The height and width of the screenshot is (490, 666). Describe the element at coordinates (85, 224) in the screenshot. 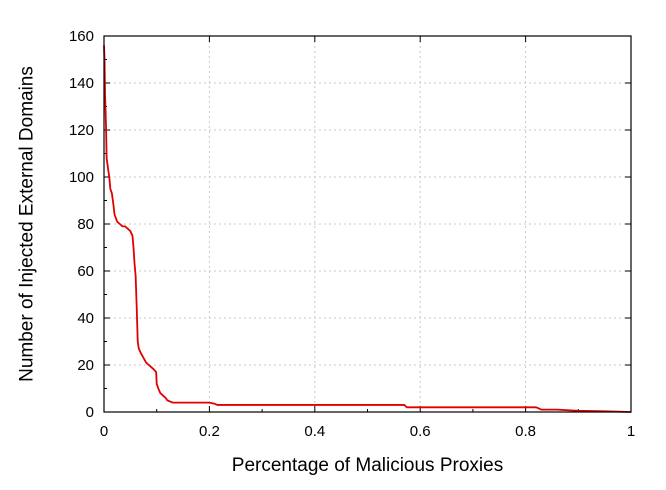

I see `y-tick-label: 80` at that location.